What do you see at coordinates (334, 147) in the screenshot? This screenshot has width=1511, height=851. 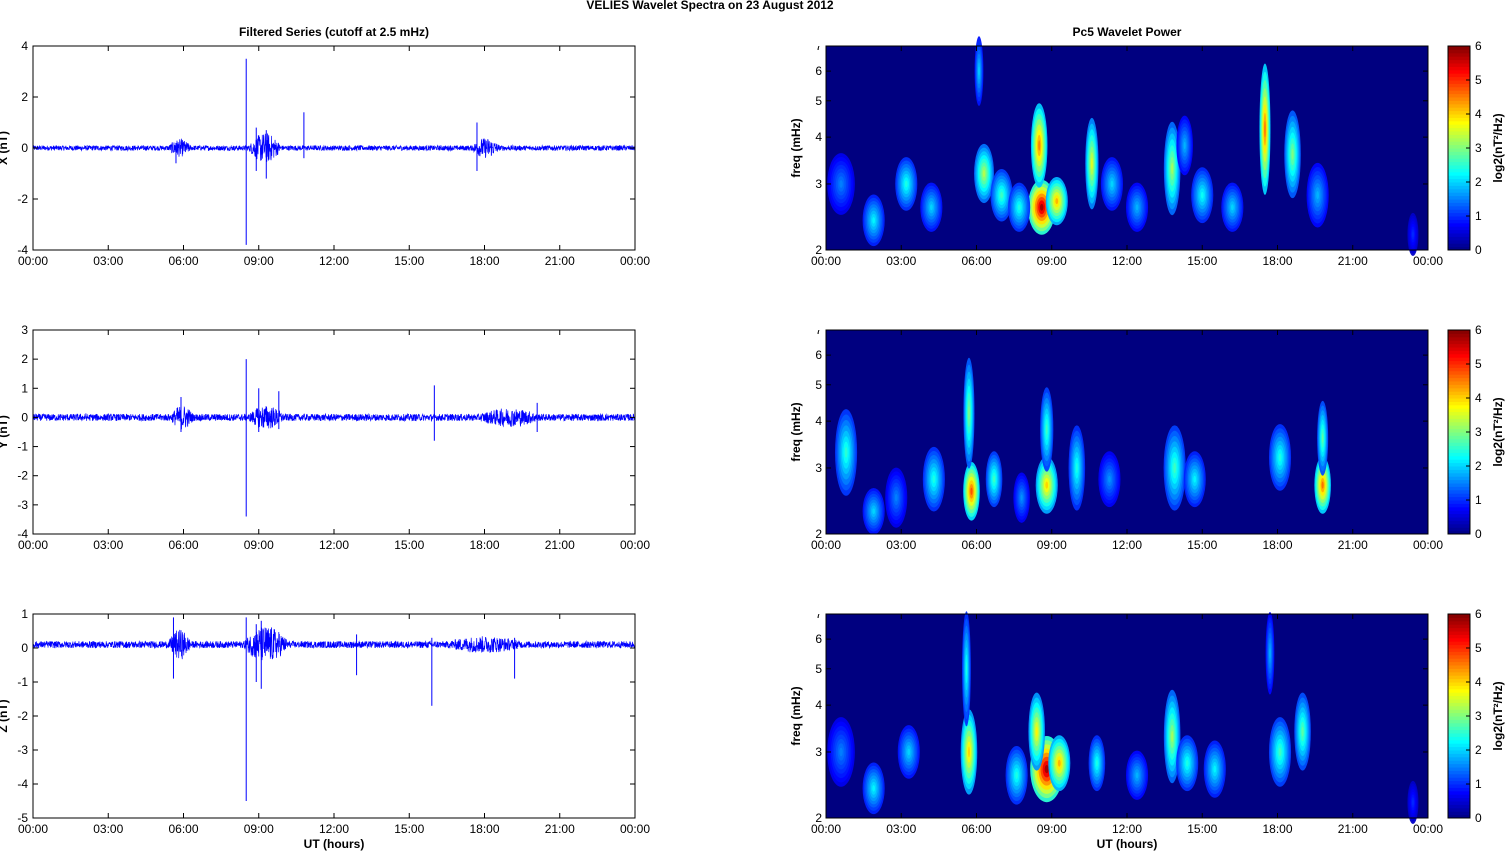 I see `x-series-trace` at bounding box center [334, 147].